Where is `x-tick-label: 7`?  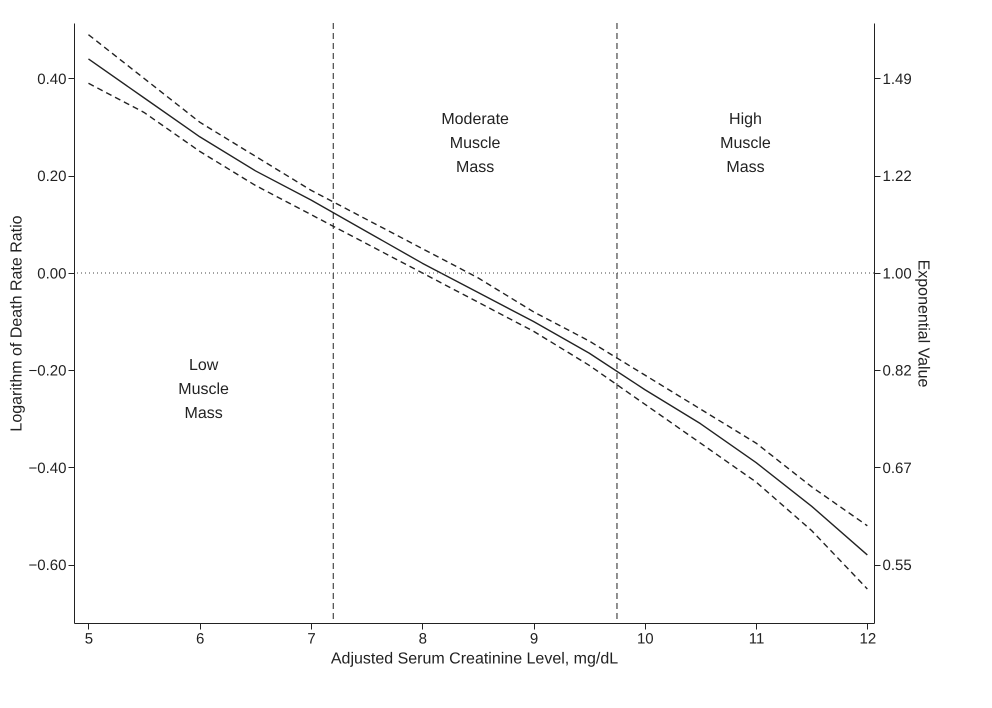 x-tick-label: 7 is located at coordinates (311, 639).